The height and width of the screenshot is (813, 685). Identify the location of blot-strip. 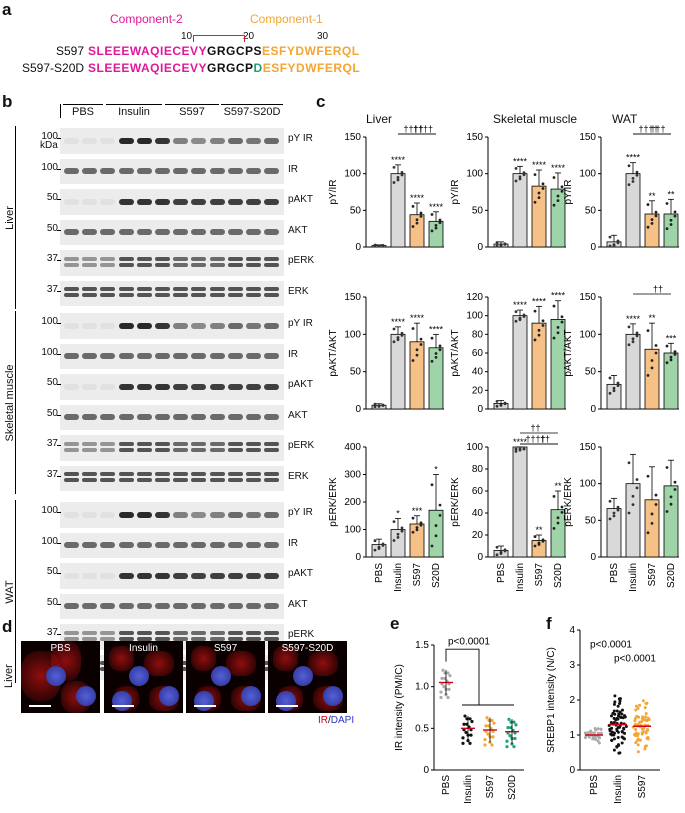
(172, 202).